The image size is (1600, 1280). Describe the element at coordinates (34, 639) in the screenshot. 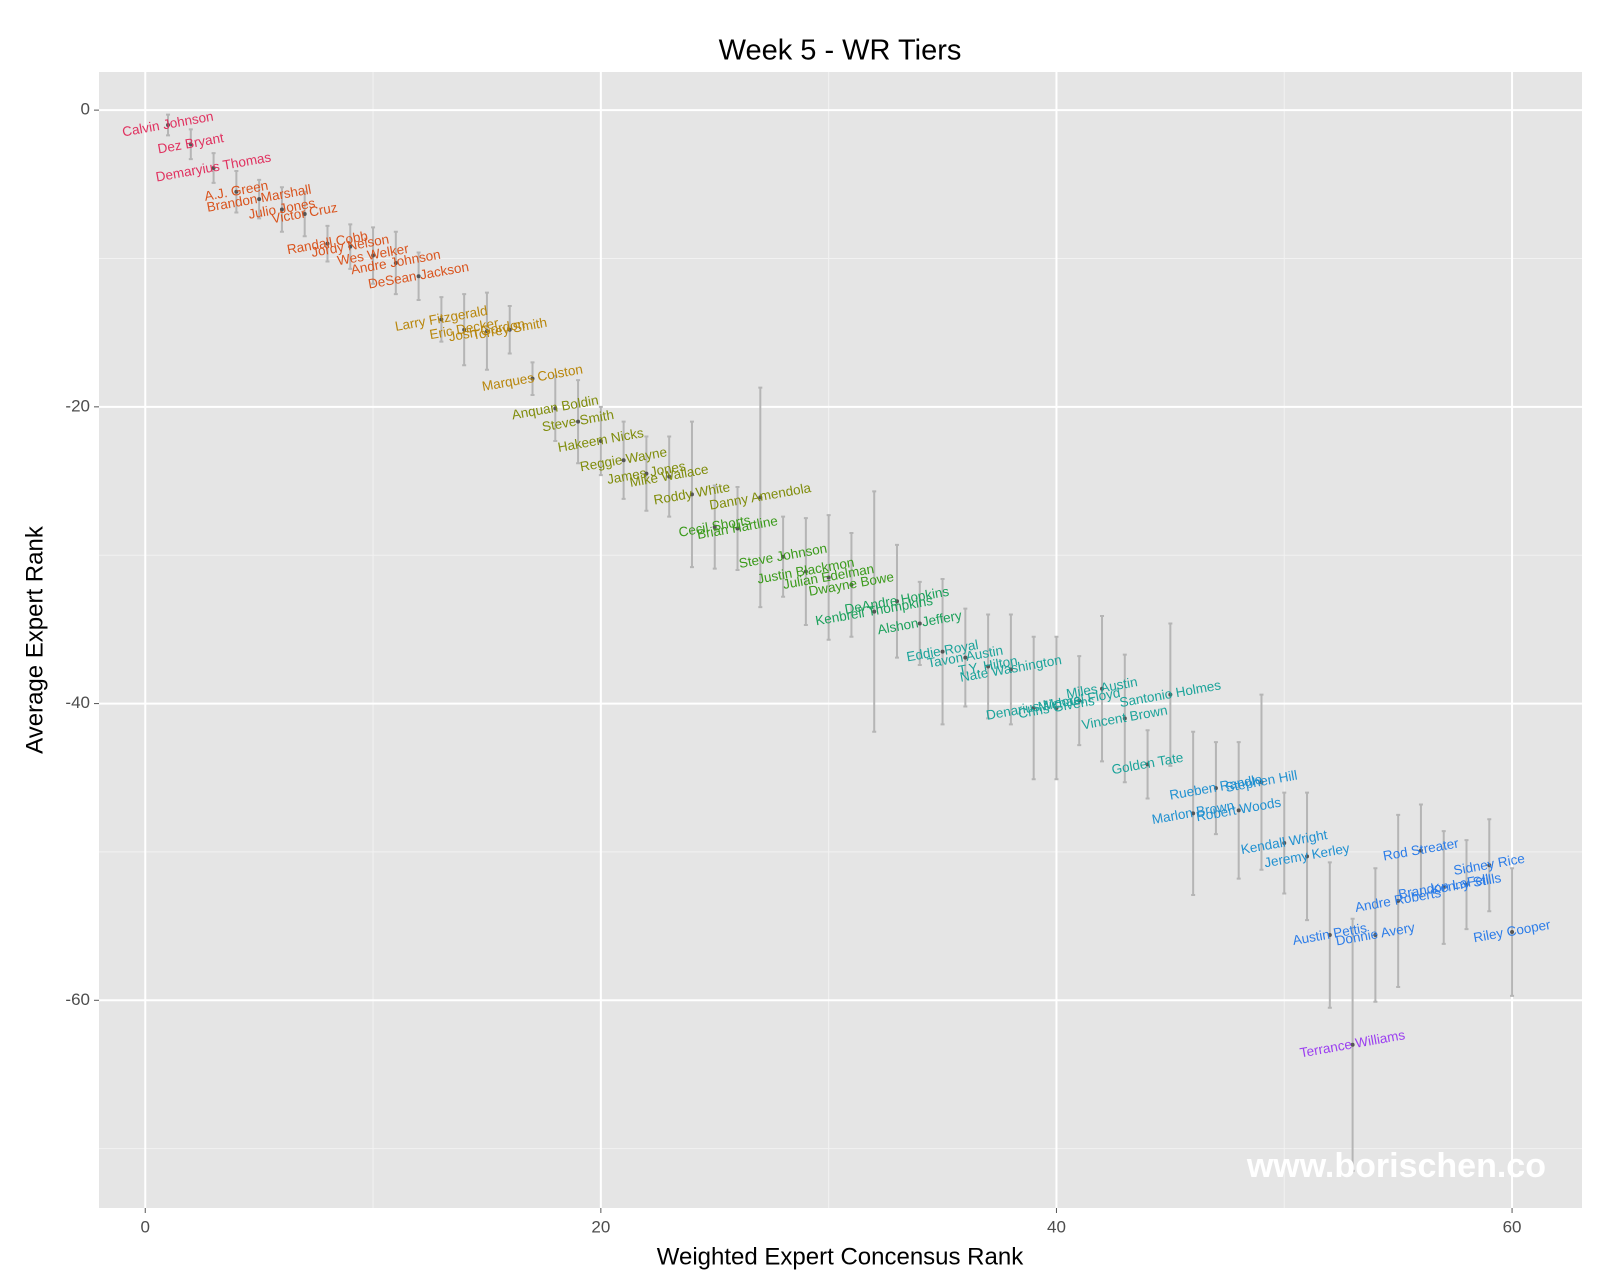

I see `y-axis-label: Average Expert Rank` at that location.